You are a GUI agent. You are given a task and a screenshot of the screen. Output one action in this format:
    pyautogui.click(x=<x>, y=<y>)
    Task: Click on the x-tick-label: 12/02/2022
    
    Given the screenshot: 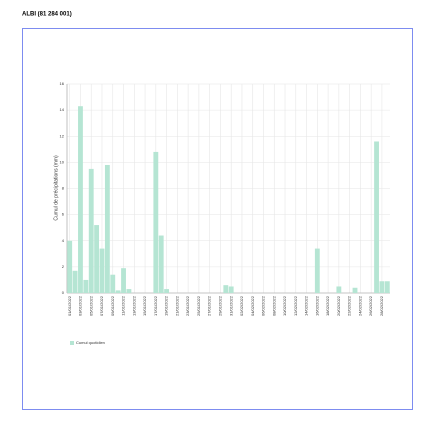 What is the action you would take?
    pyautogui.click(x=295, y=305)
    